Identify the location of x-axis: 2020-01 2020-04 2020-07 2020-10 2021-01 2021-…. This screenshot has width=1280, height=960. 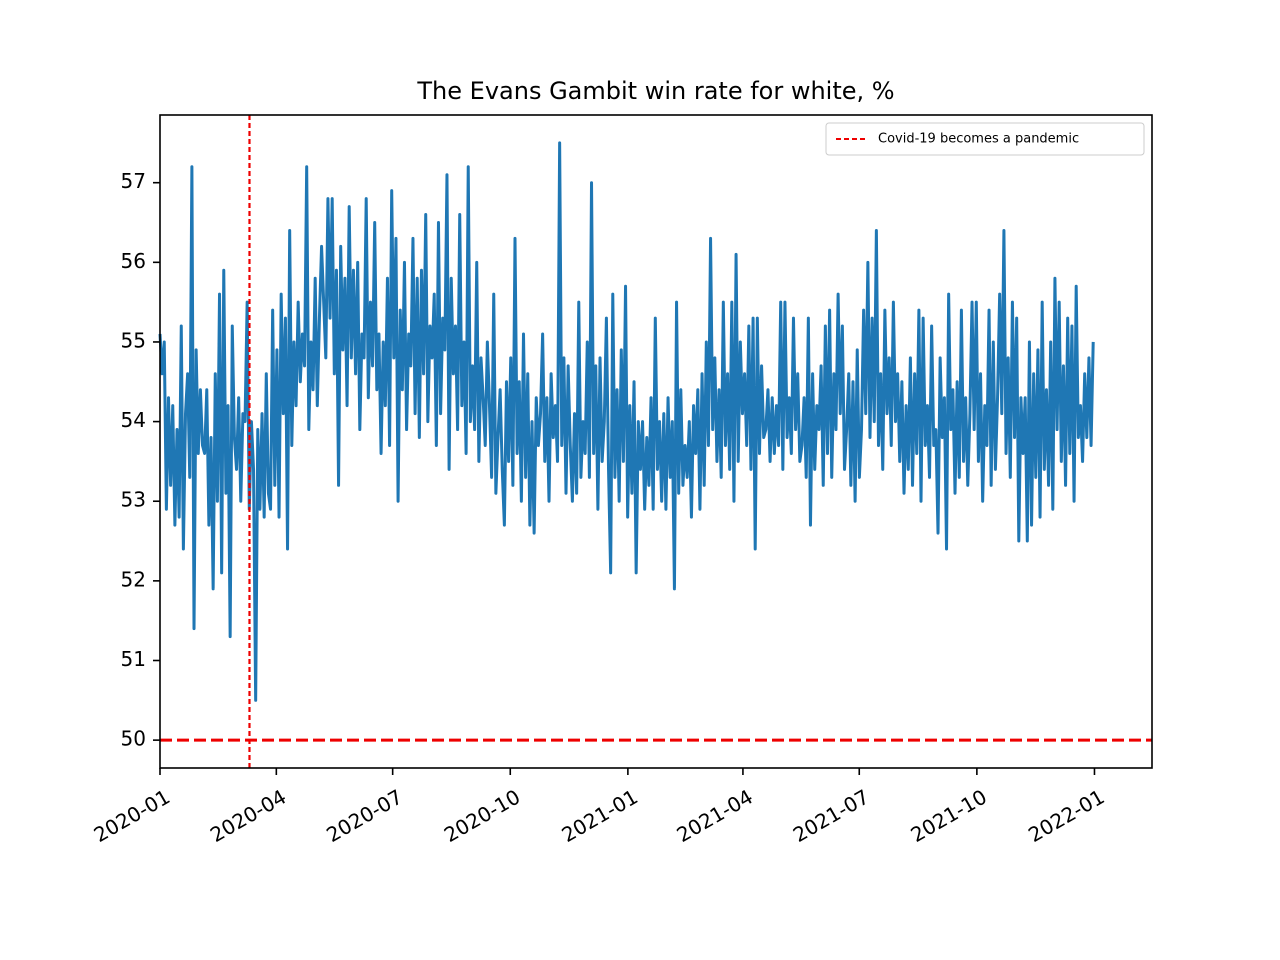
(599, 808).